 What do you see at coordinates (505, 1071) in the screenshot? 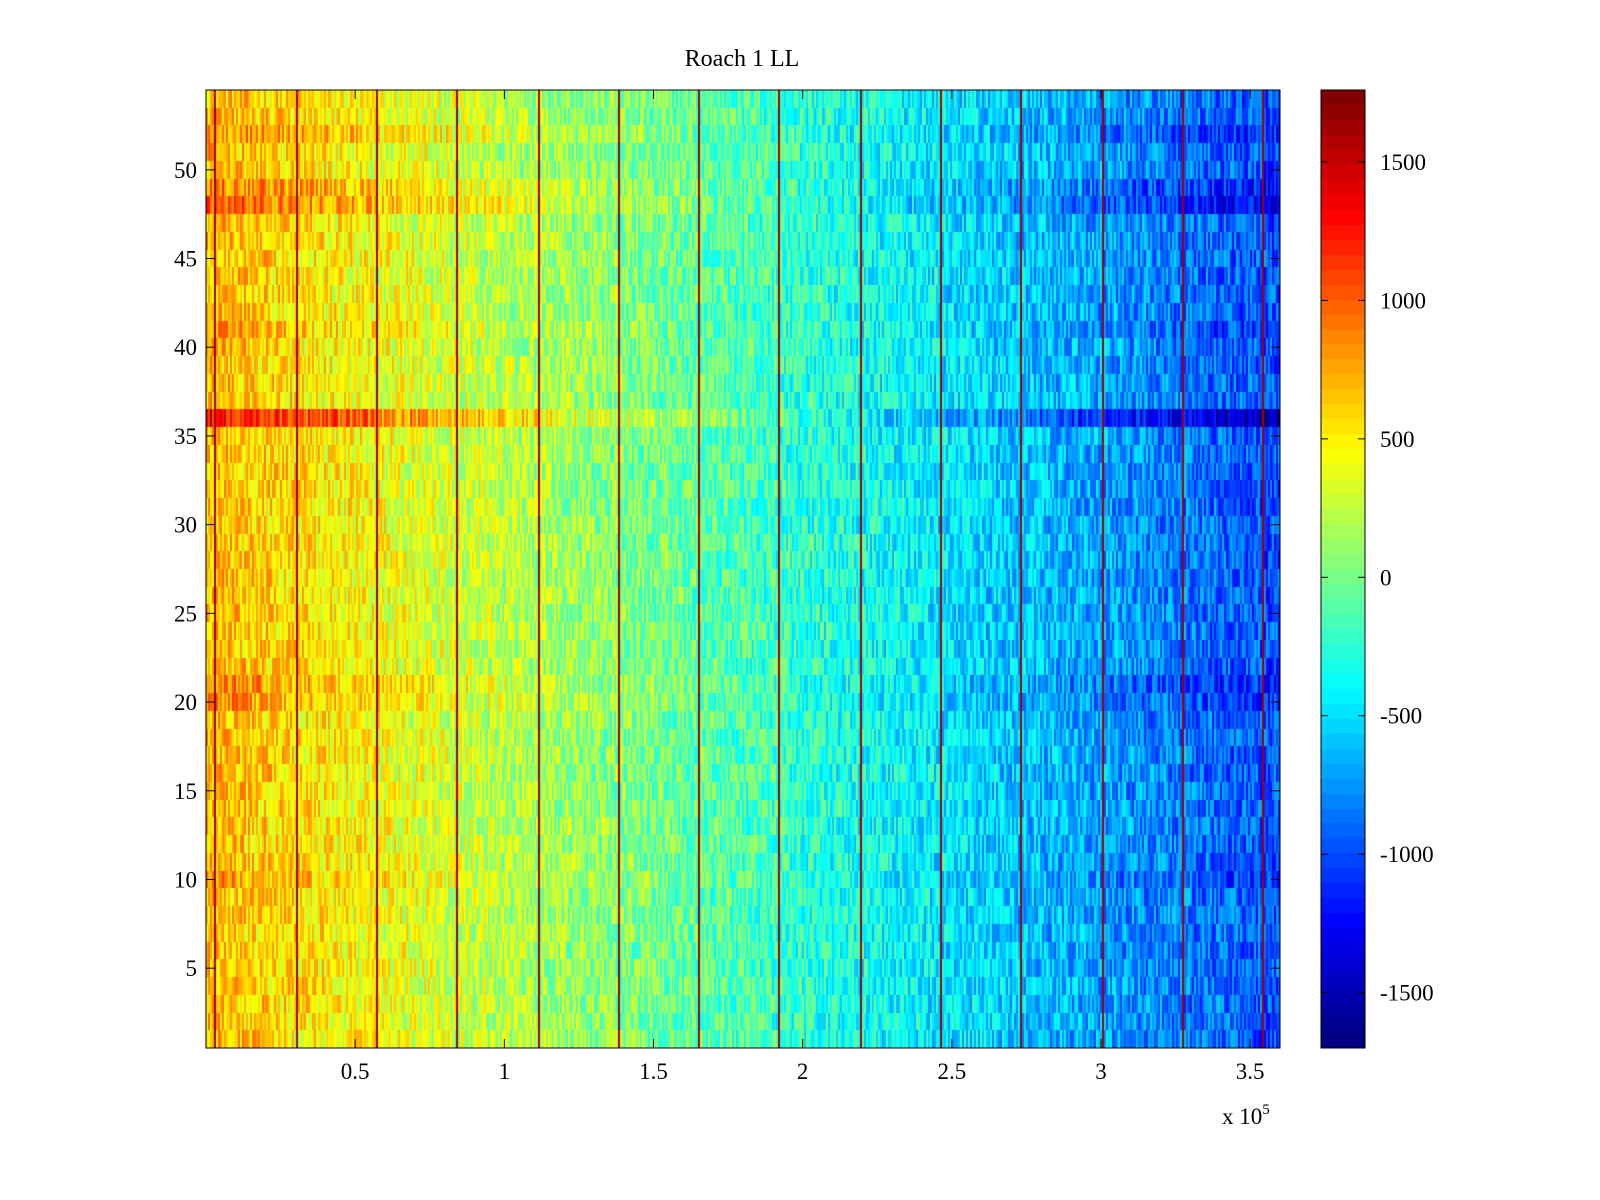
I see `x-tick-label: 1` at bounding box center [505, 1071].